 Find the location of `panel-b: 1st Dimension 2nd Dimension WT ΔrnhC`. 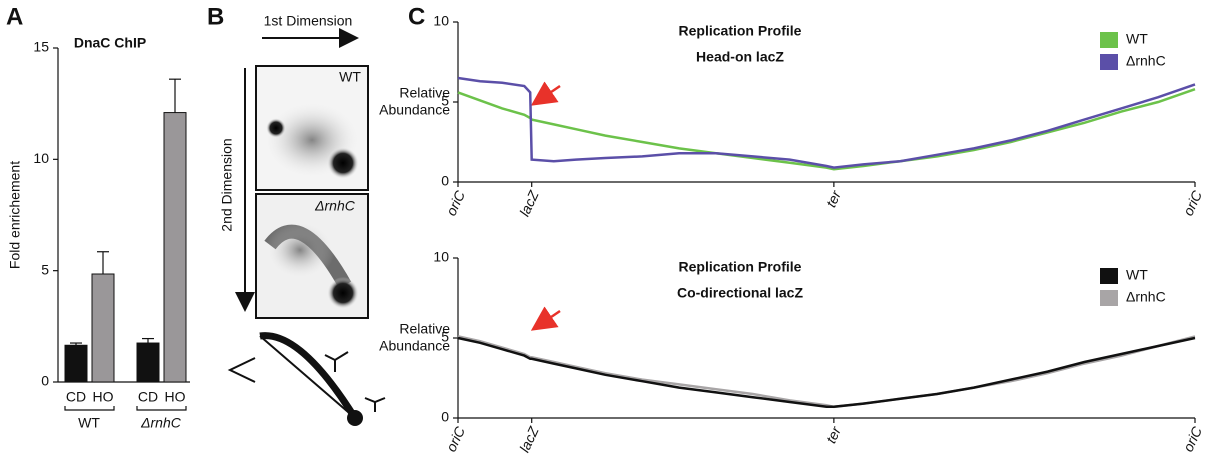

panel-b: 1st Dimension 2nd Dimension WT ΔrnhC is located at coordinates (302, 219).